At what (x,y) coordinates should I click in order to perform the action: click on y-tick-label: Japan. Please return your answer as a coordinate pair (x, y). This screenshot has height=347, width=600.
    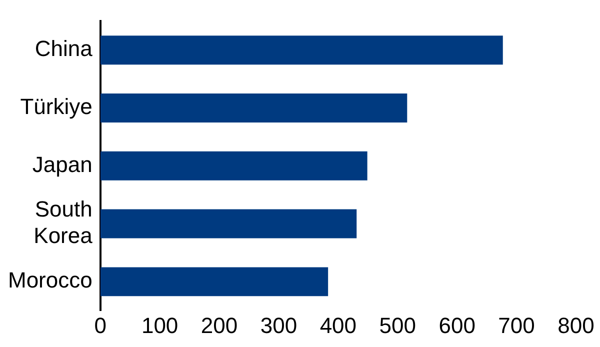
    Looking at the image, I should click on (62, 164).